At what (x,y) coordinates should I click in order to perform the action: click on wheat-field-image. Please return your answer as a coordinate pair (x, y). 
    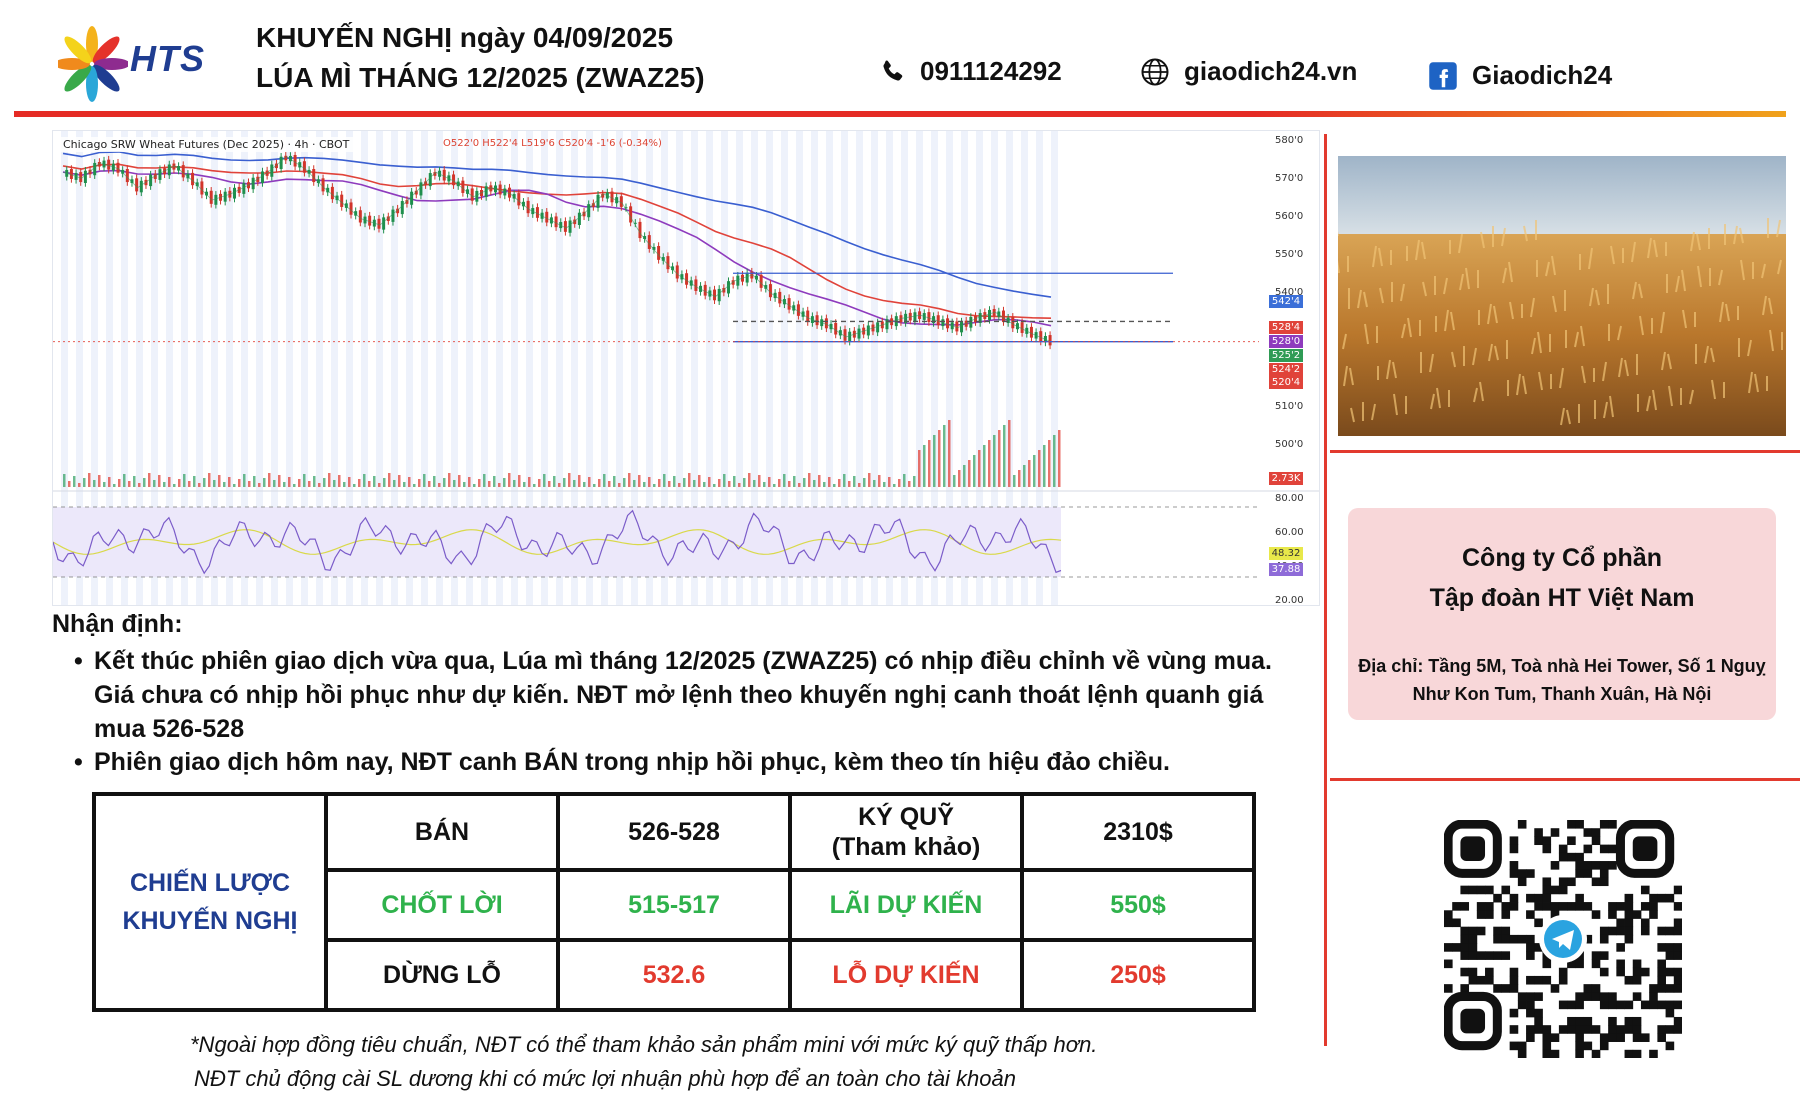
    Looking at the image, I should click on (1562, 296).